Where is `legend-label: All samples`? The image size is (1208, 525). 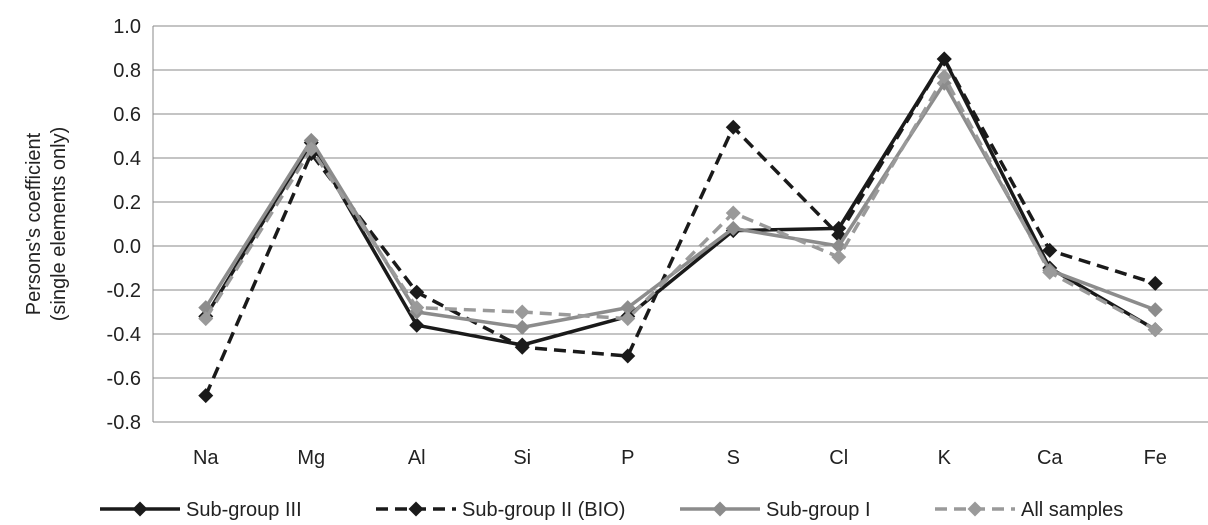
legend-label: All samples is located at coordinates (1072, 510).